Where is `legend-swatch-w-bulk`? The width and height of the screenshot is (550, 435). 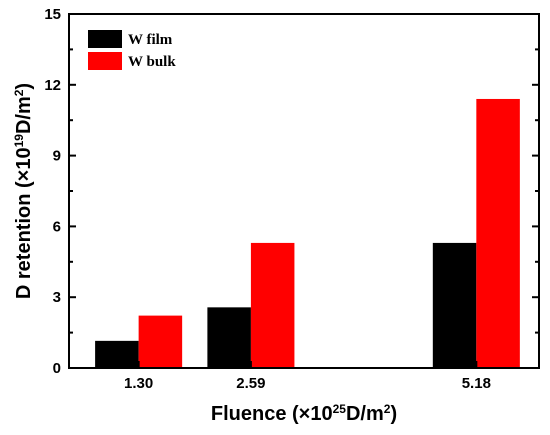
legend-swatch-w-bulk is located at coordinates (105, 61).